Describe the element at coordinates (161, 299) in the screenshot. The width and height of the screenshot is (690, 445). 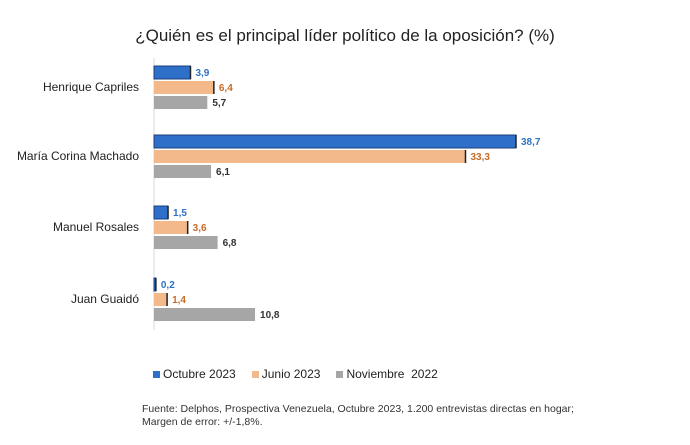
I see `bar-junio-2023-juan-guaido` at that location.